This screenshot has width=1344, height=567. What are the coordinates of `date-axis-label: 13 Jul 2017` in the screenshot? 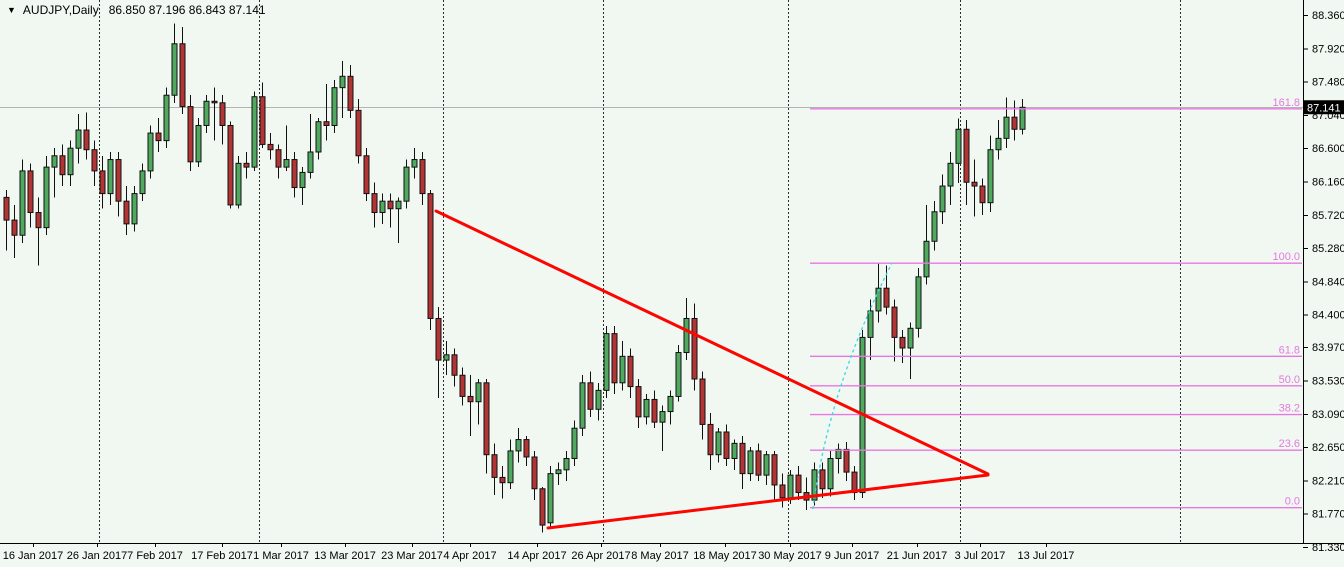 It's located at (1046, 556).